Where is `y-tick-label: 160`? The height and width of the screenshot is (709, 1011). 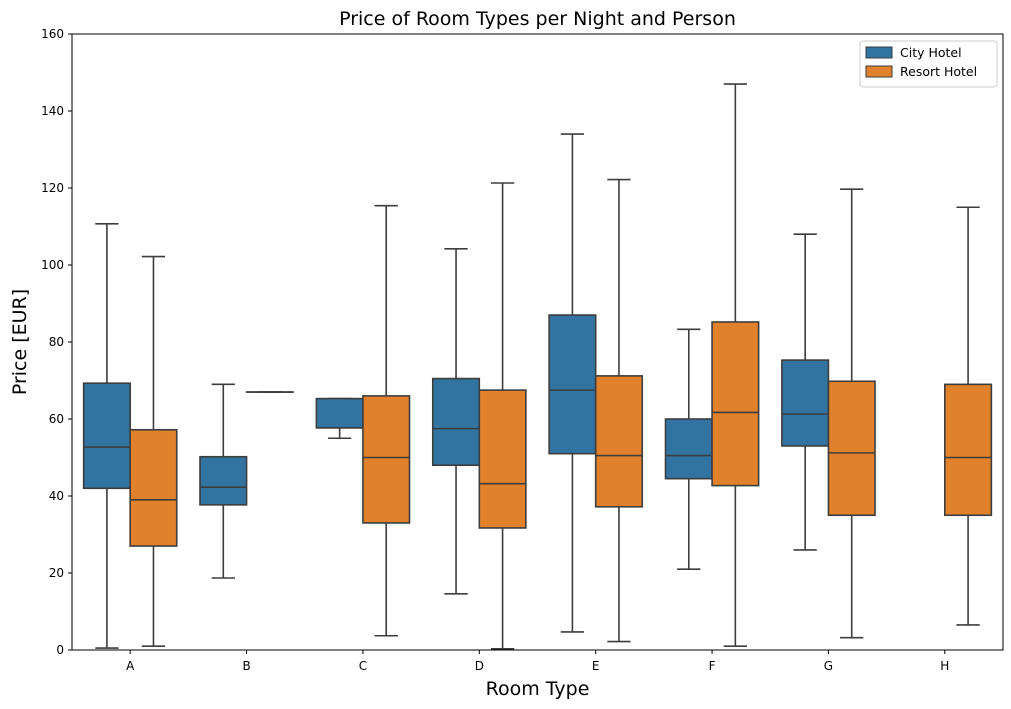 y-tick-label: 160 is located at coordinates (52, 34).